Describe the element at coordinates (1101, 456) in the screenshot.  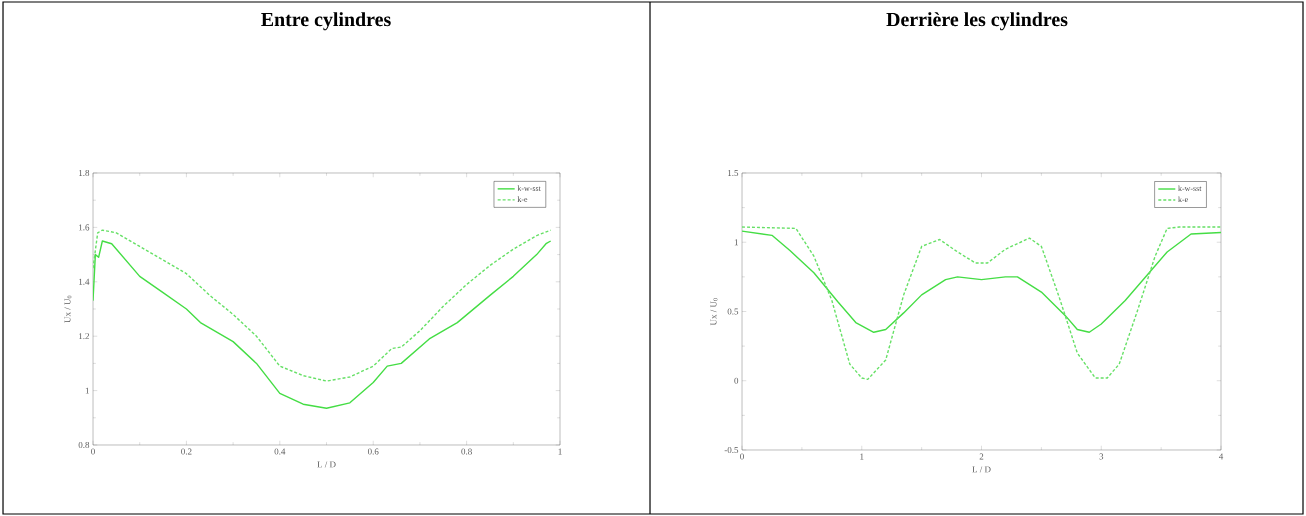
I see `x-tick-label: 3` at that location.